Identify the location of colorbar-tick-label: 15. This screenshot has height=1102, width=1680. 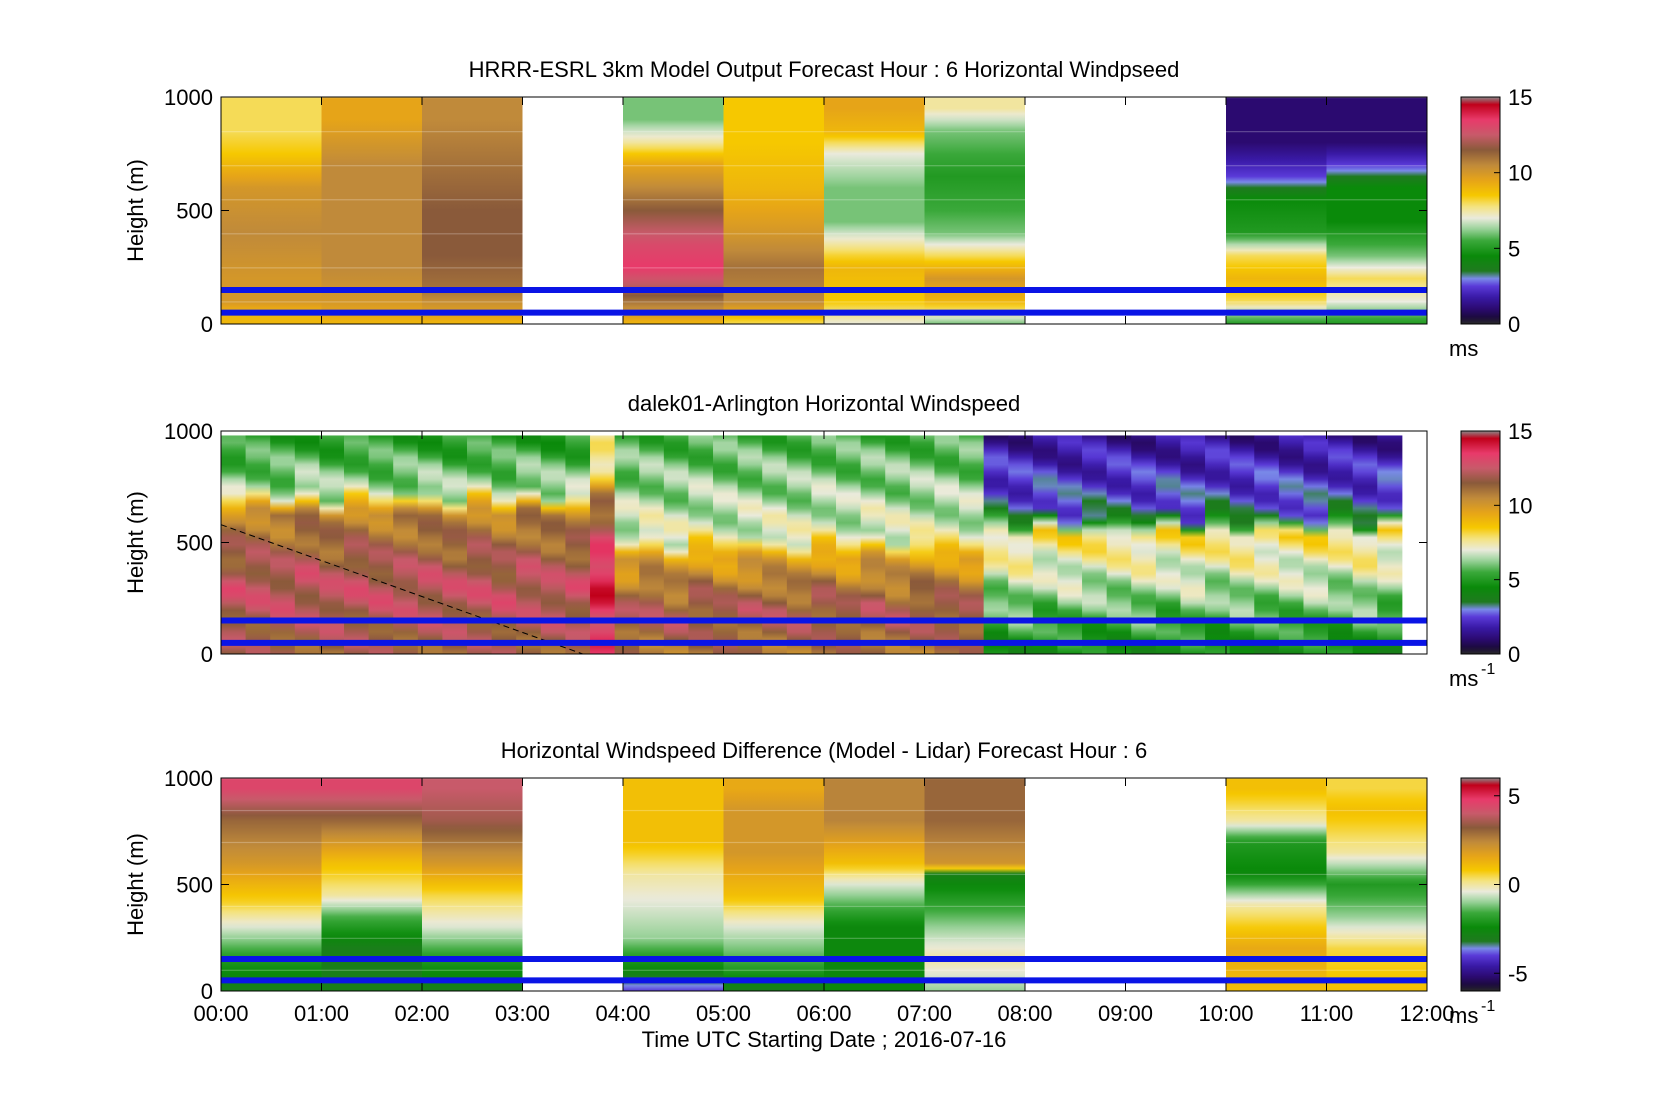
(1520, 97).